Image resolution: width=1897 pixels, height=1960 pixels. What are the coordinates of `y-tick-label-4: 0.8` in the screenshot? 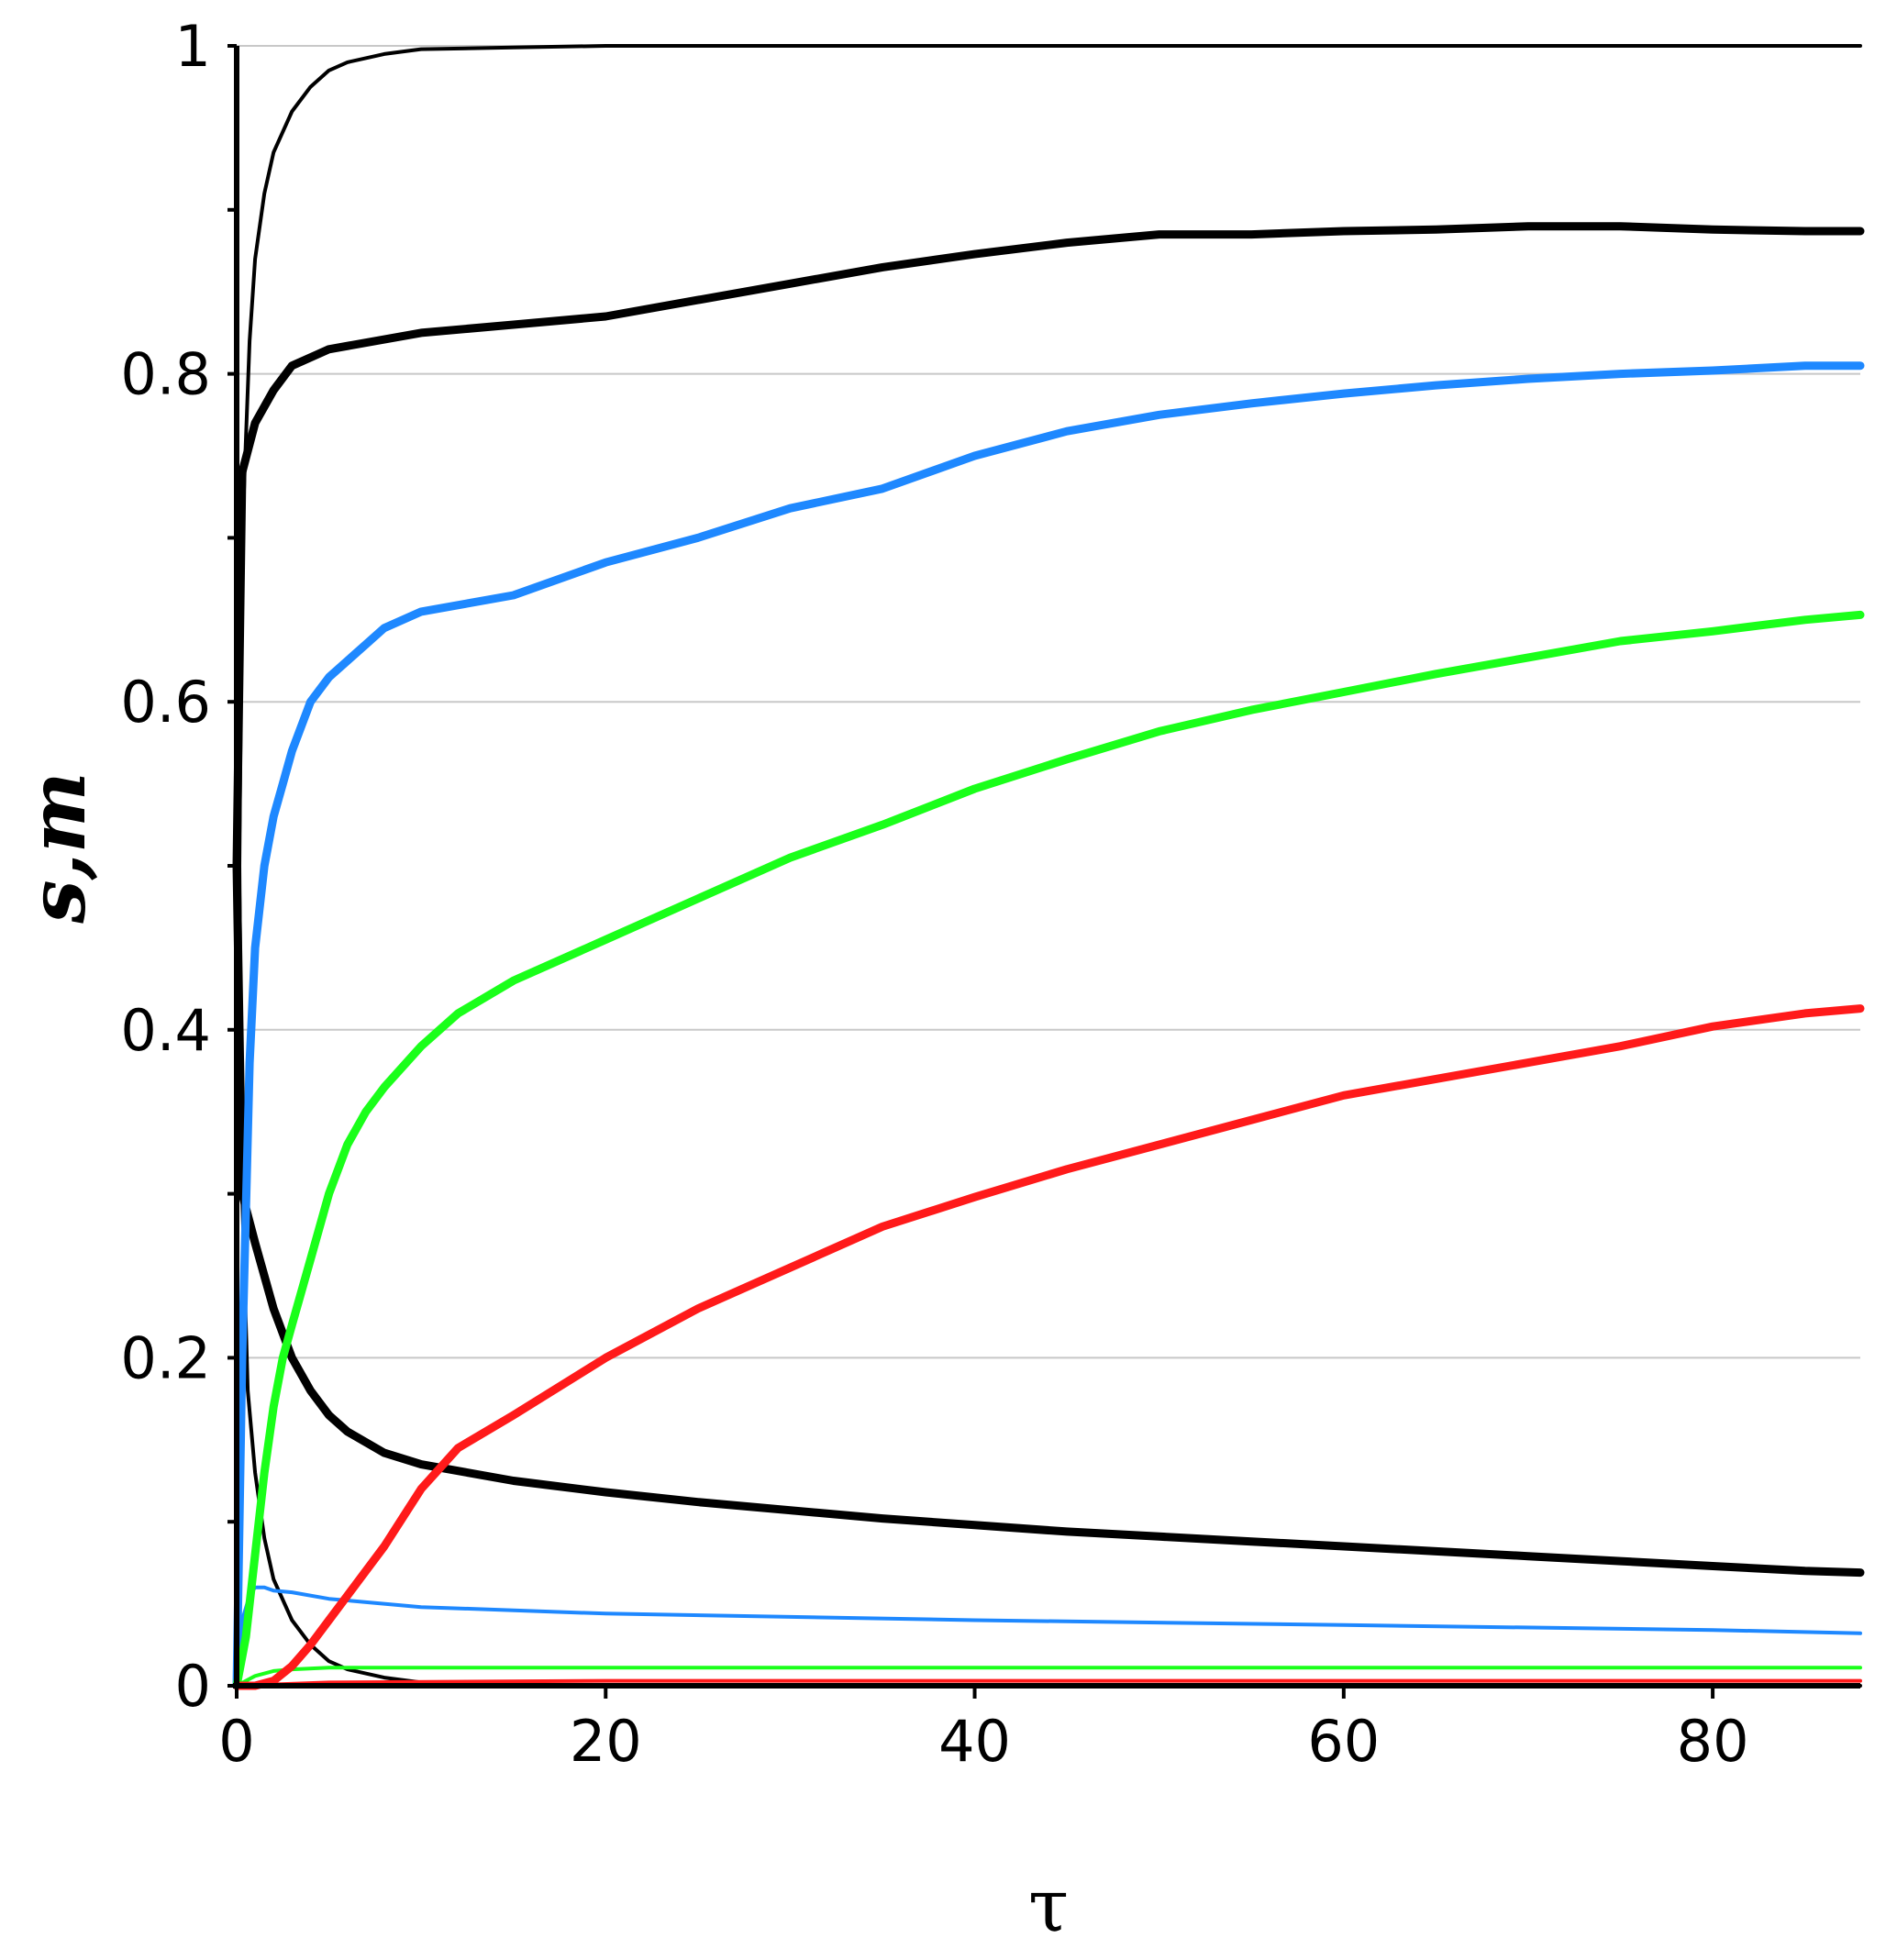 It's located at (165, 374).